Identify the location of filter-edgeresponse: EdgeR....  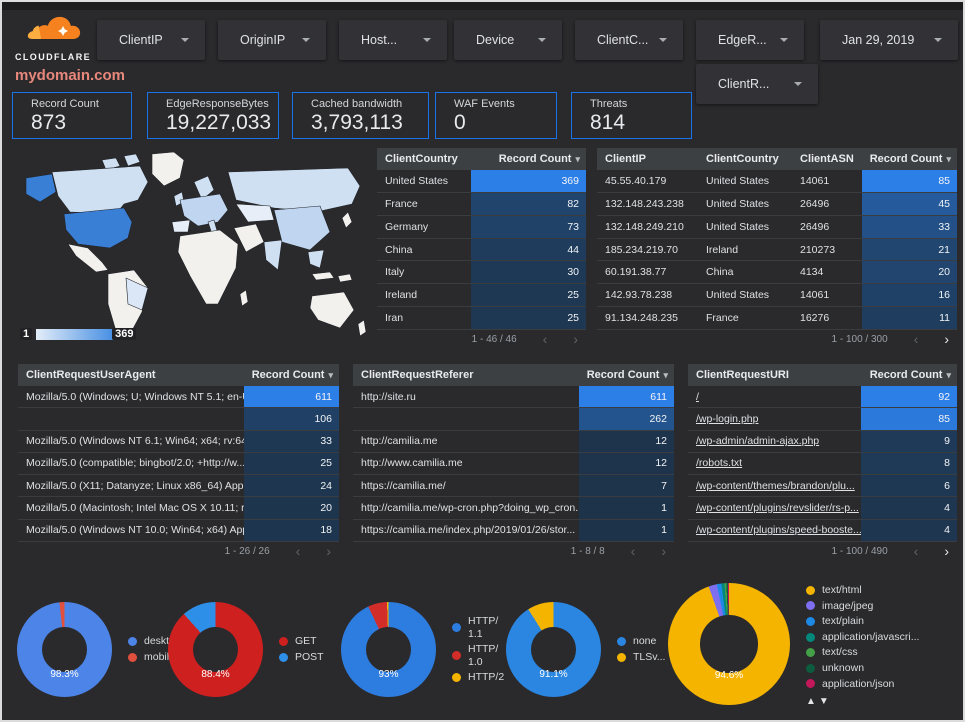
(750, 40).